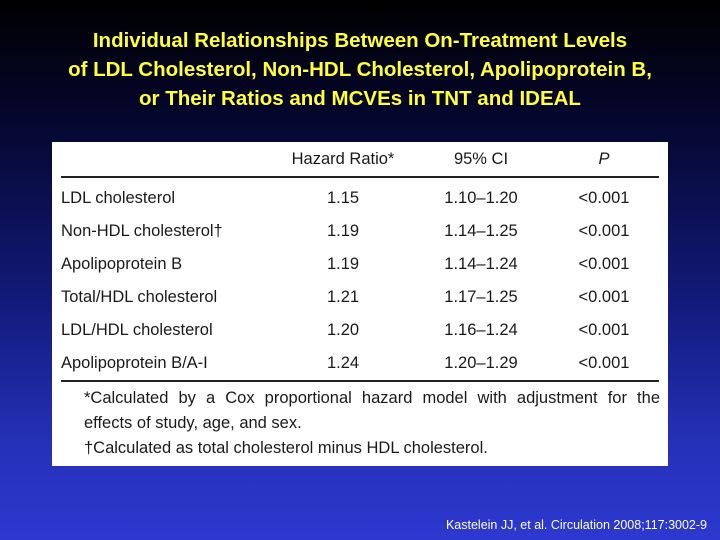 This screenshot has width=720, height=540. What do you see at coordinates (481, 364) in the screenshot?
I see `row-ci: 1.20–1.29` at bounding box center [481, 364].